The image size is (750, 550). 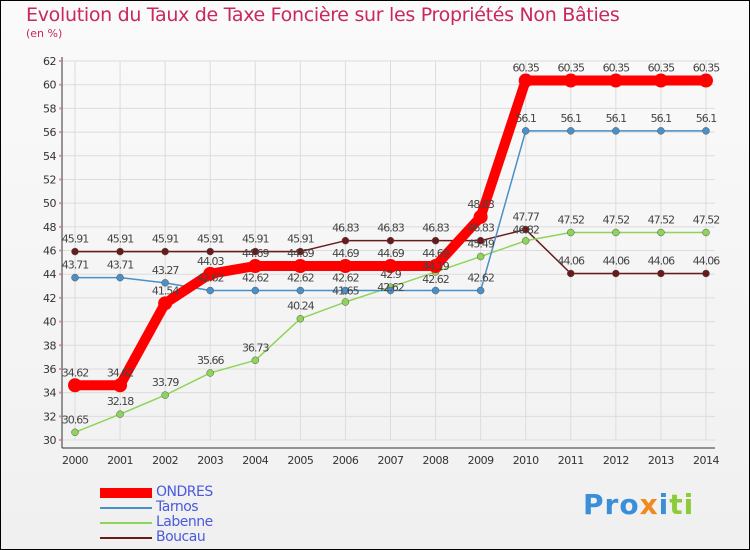 What do you see at coordinates (49, 298) in the screenshot?
I see `y-tick-label: 42` at bounding box center [49, 298].